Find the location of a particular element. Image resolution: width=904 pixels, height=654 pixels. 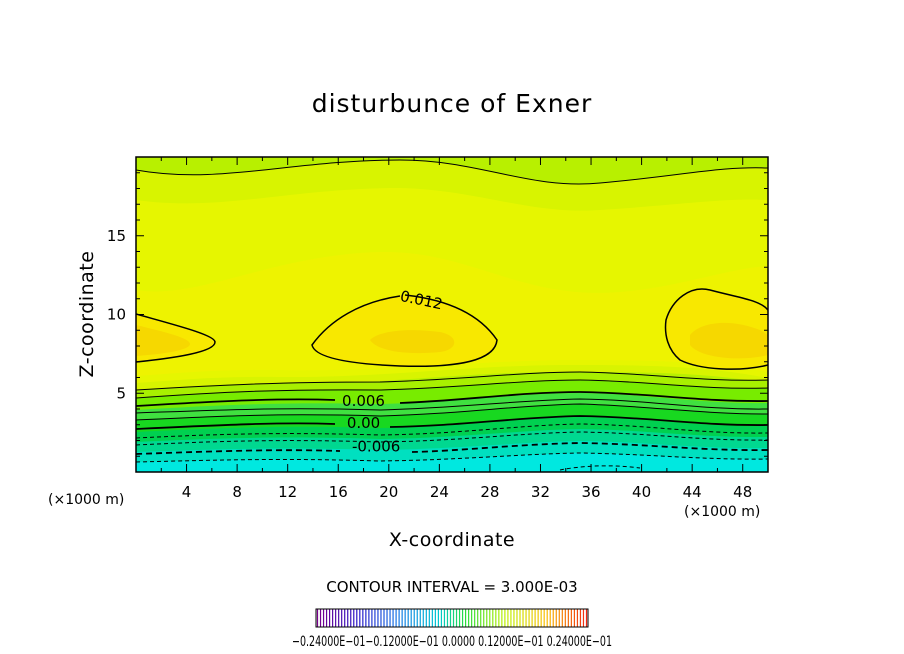

band-cyan is located at coordinates (452, 462).